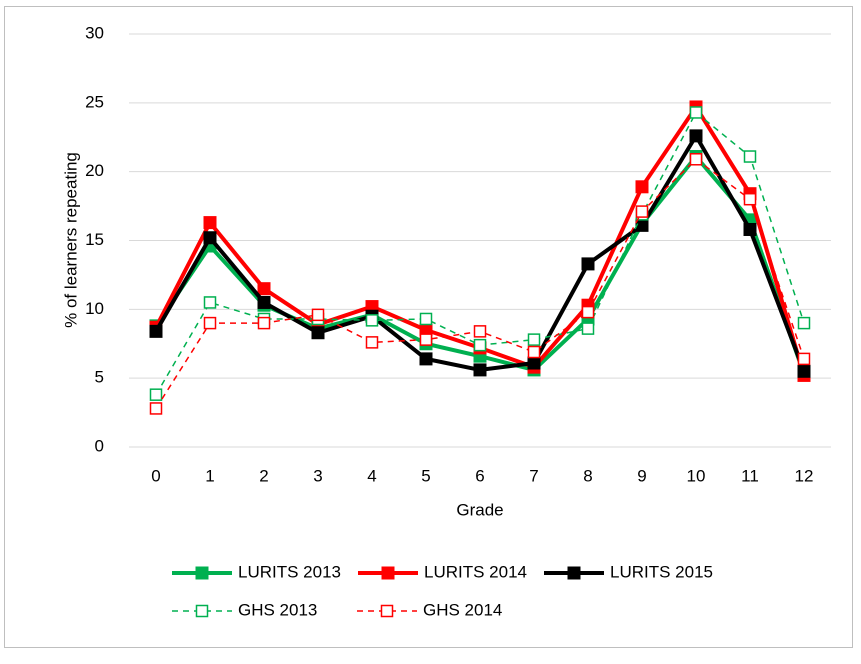  Describe the element at coordinates (263, 475) in the screenshot. I see `x-tick-label: 2` at that location.